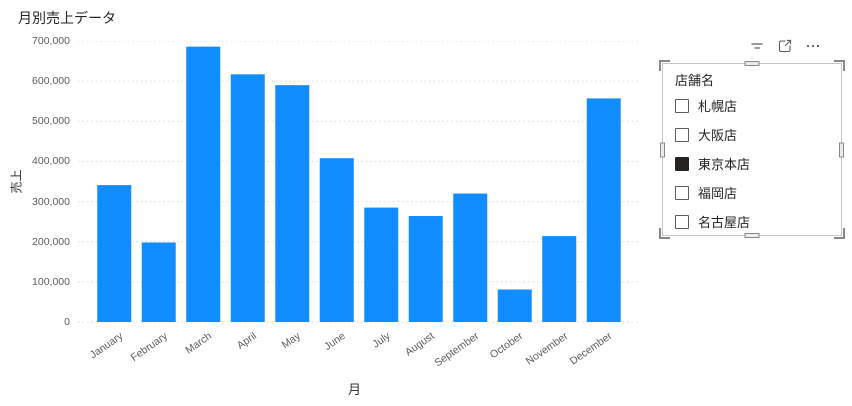 The height and width of the screenshot is (406, 852). I want to click on slicer-item-2: 東京本店, so click(752, 163).